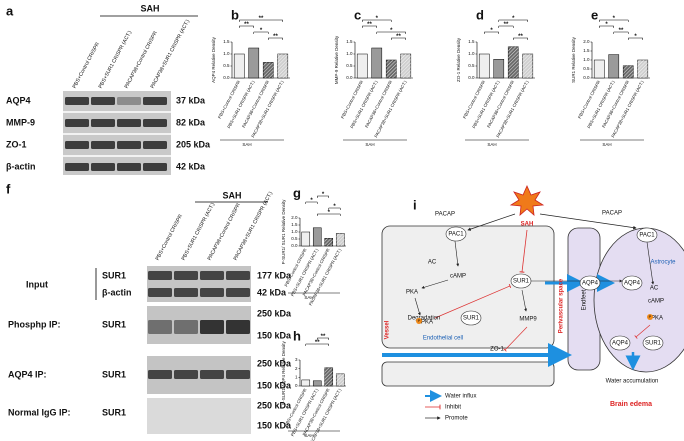 This screenshot has height=441, width=684. Describe the element at coordinates (39, 412) in the screenshot. I see `section-label: Normal IgG IP:` at that location.